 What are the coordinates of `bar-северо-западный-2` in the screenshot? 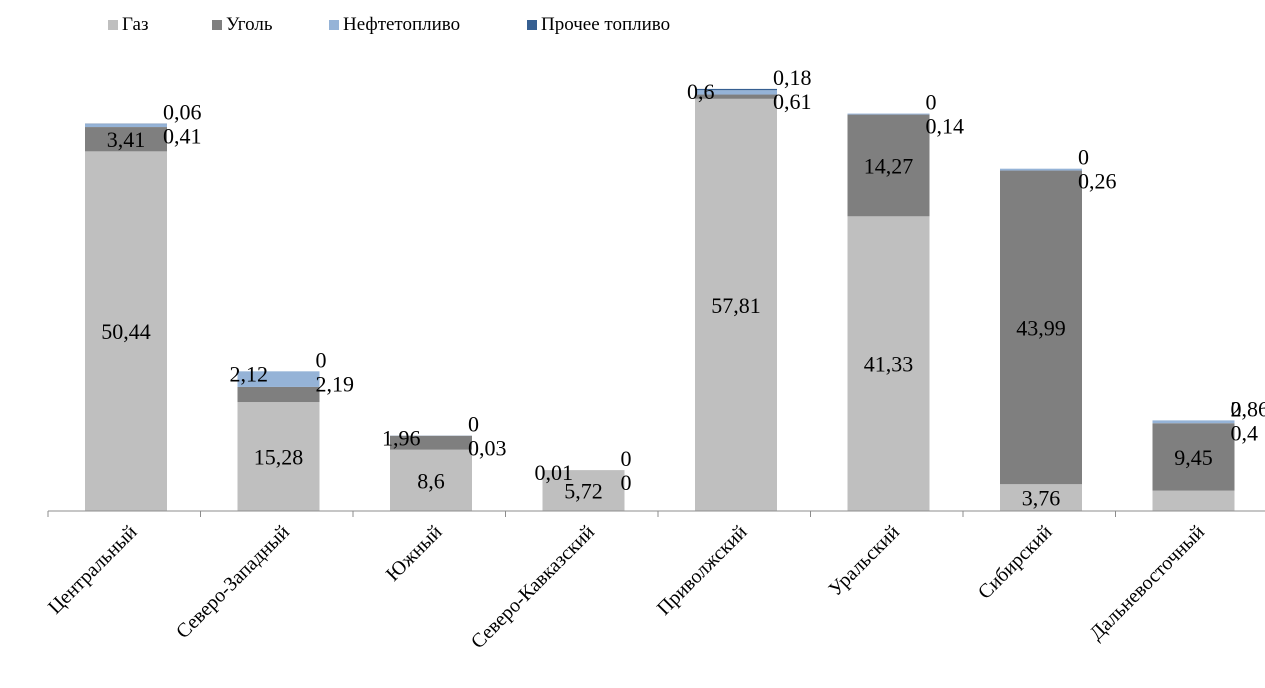 It's located at (278, 394).